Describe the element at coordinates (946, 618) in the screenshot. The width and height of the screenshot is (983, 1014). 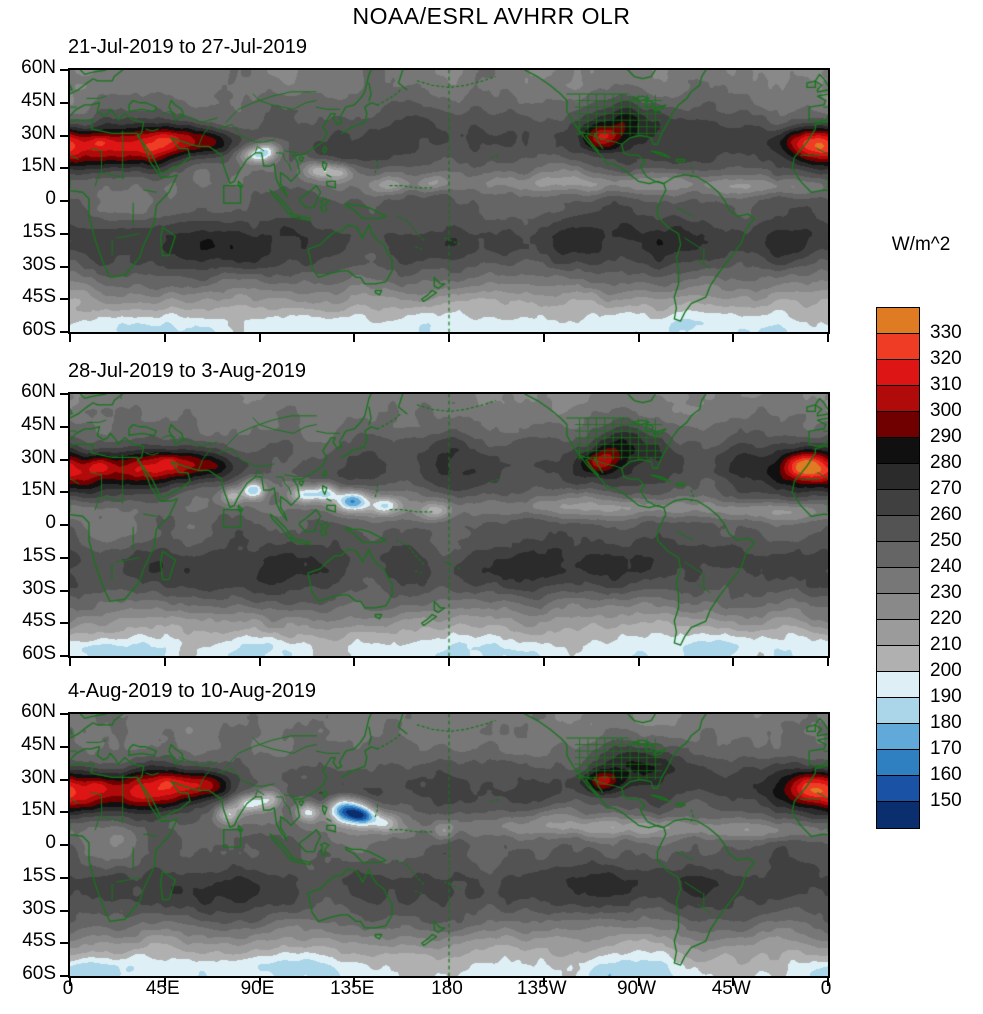
I see `colorbar-tick-label: 220` at that location.